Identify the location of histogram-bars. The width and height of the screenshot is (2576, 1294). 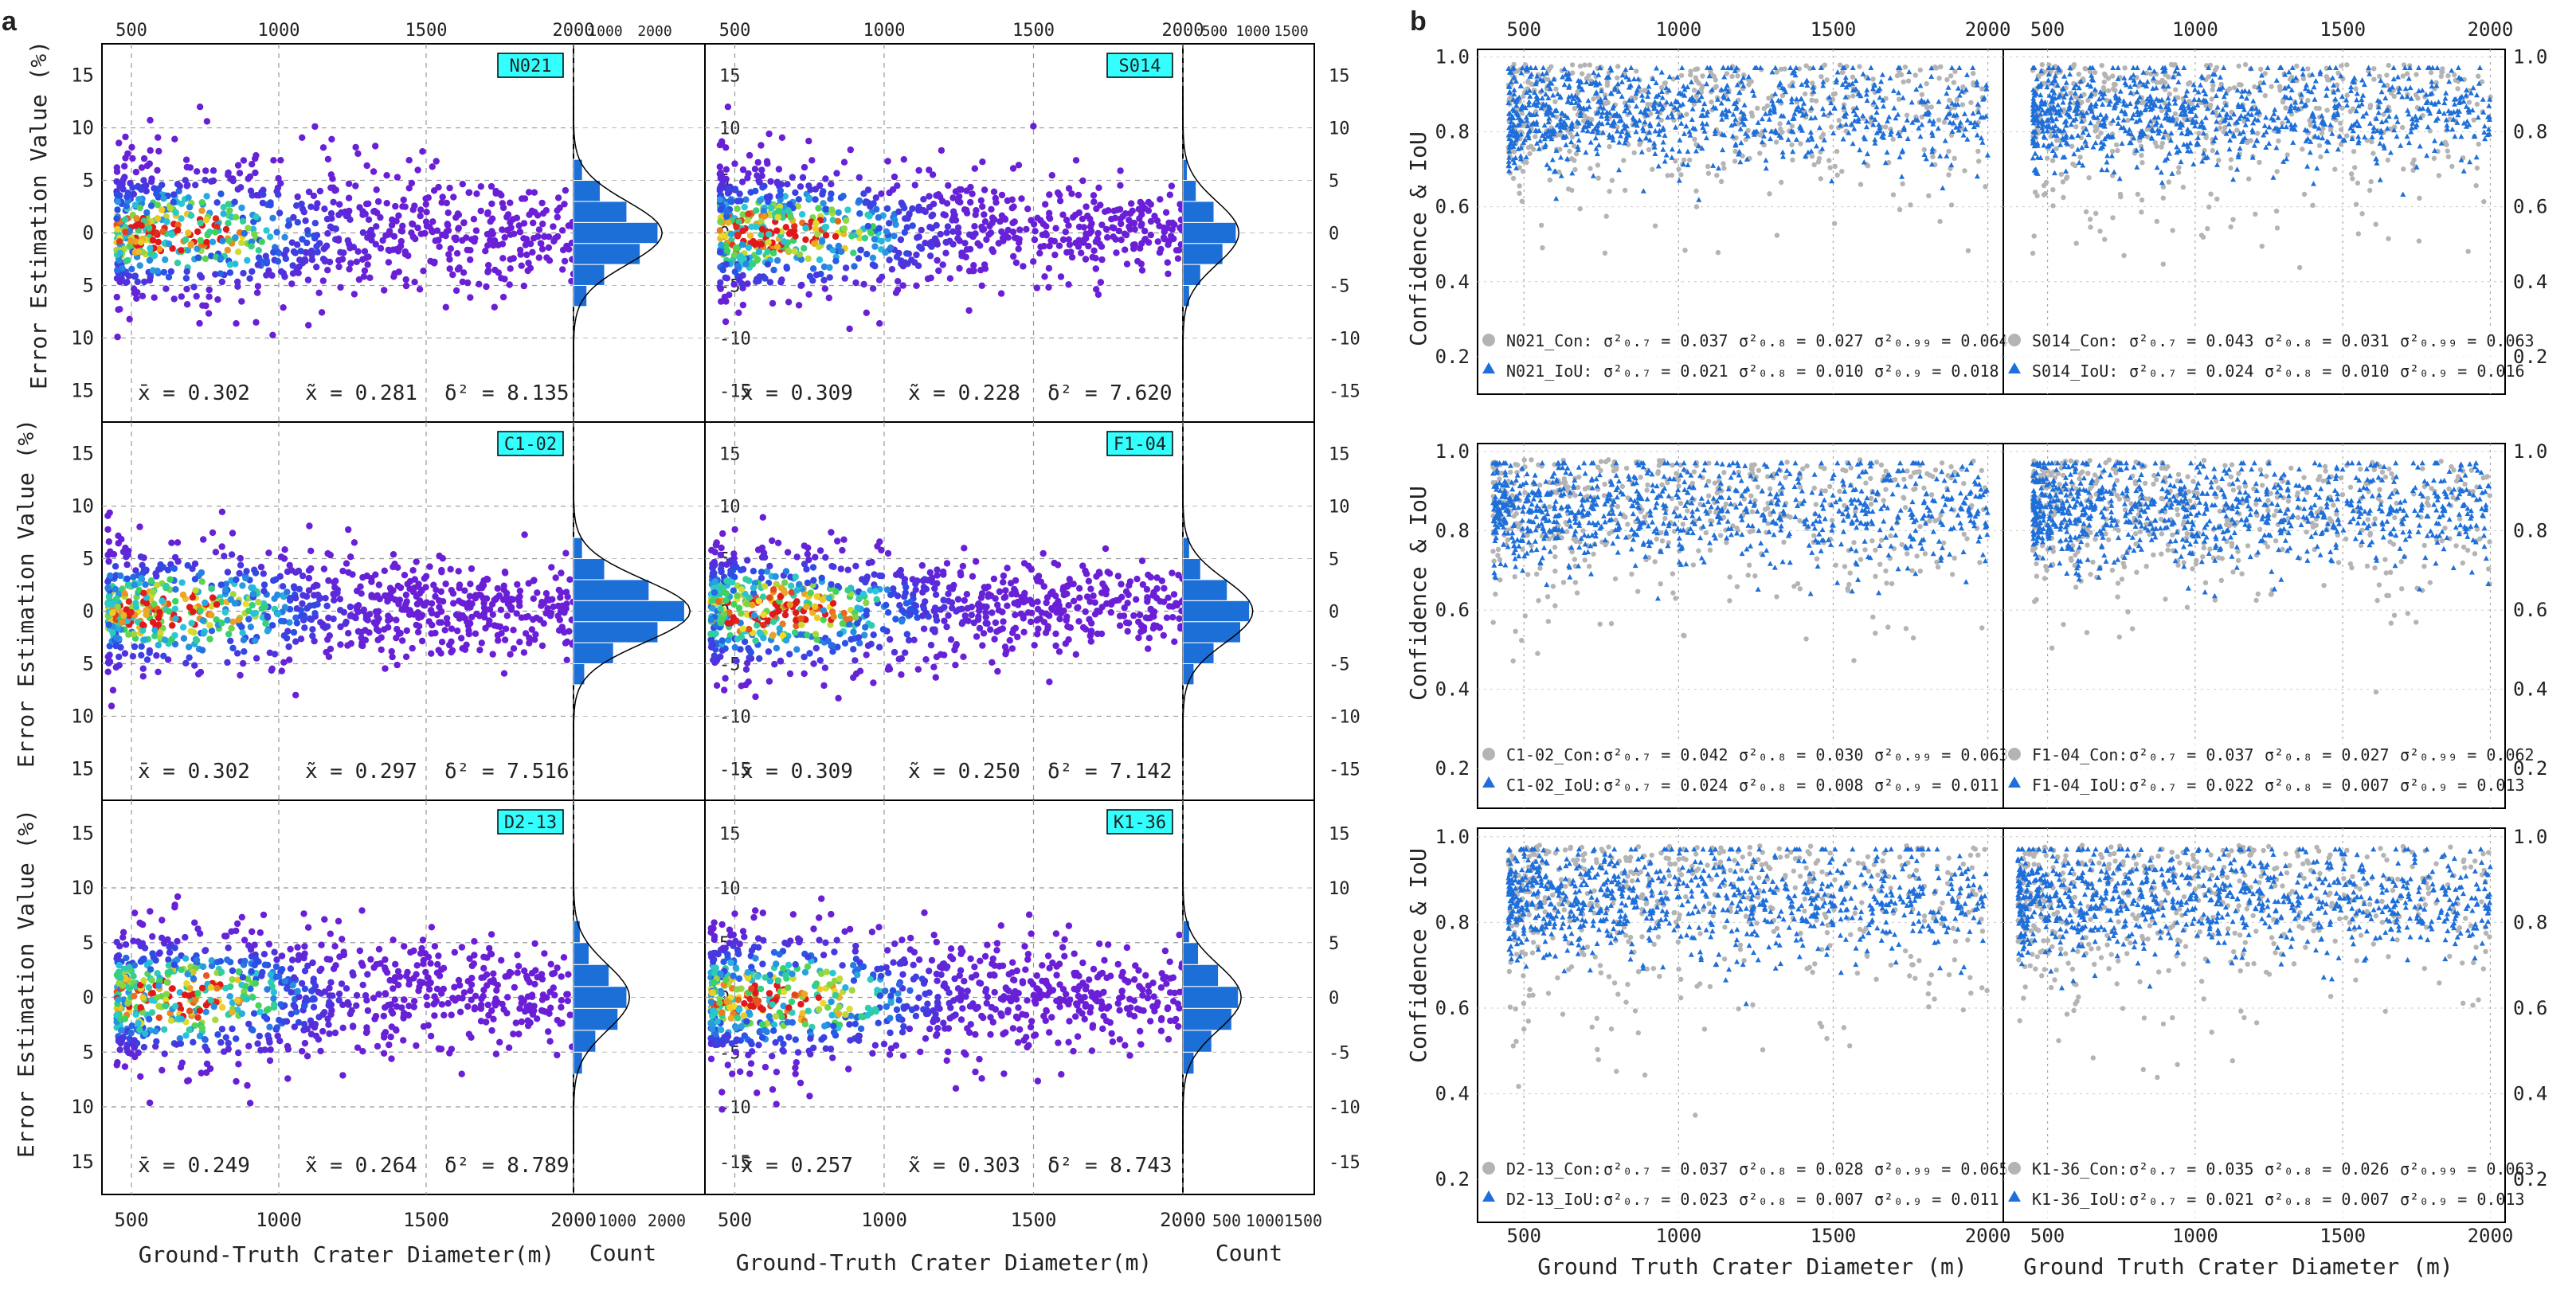
(1209, 232).